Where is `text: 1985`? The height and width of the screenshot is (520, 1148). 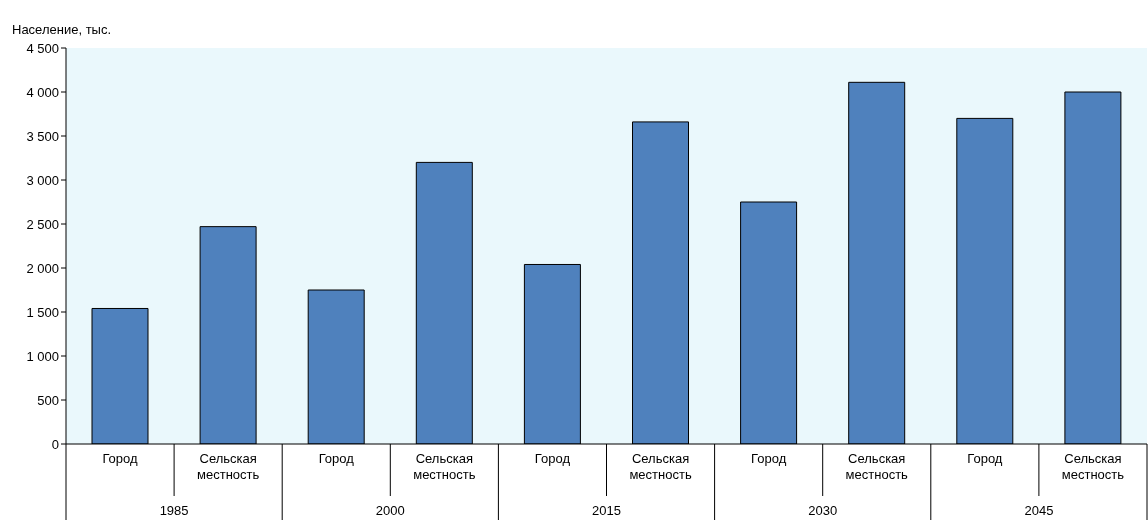 text: 1985 is located at coordinates (174, 510).